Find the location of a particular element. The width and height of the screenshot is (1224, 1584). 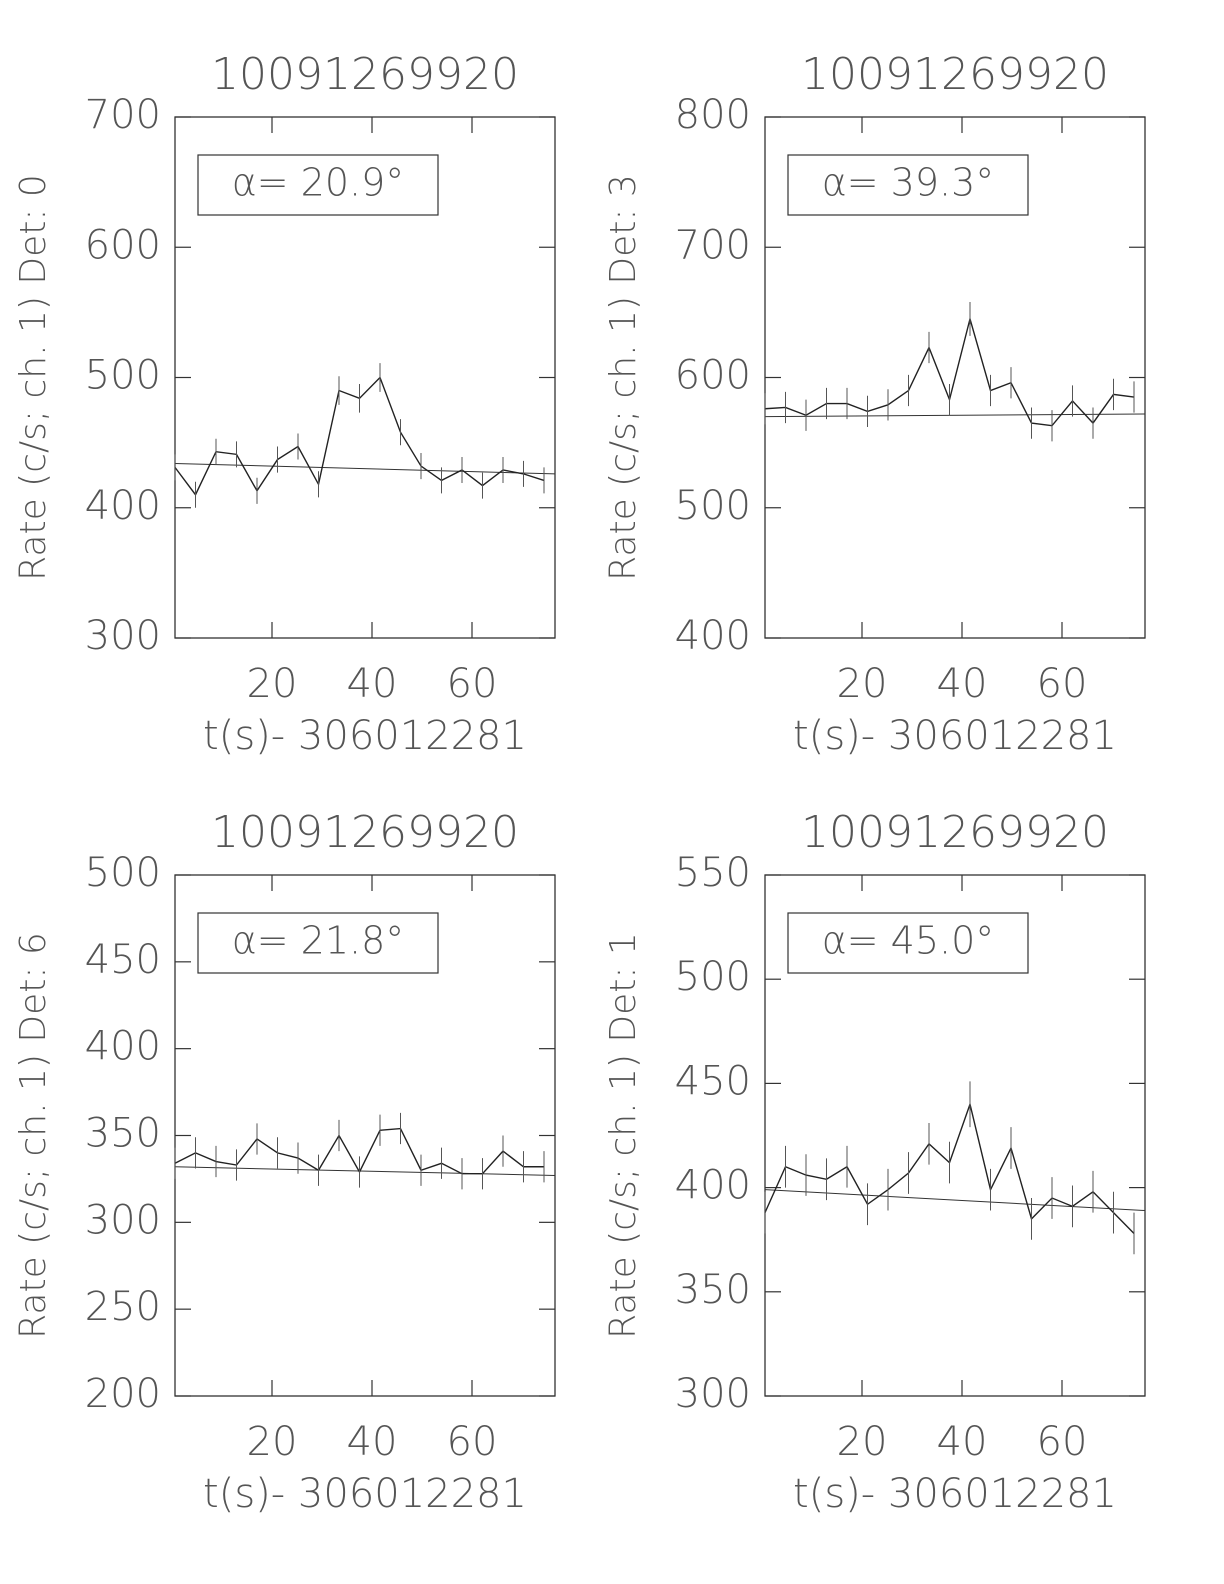

y-axis-label: Rate (c/s; ch. 1) Det: 3 is located at coordinates (623, 377).